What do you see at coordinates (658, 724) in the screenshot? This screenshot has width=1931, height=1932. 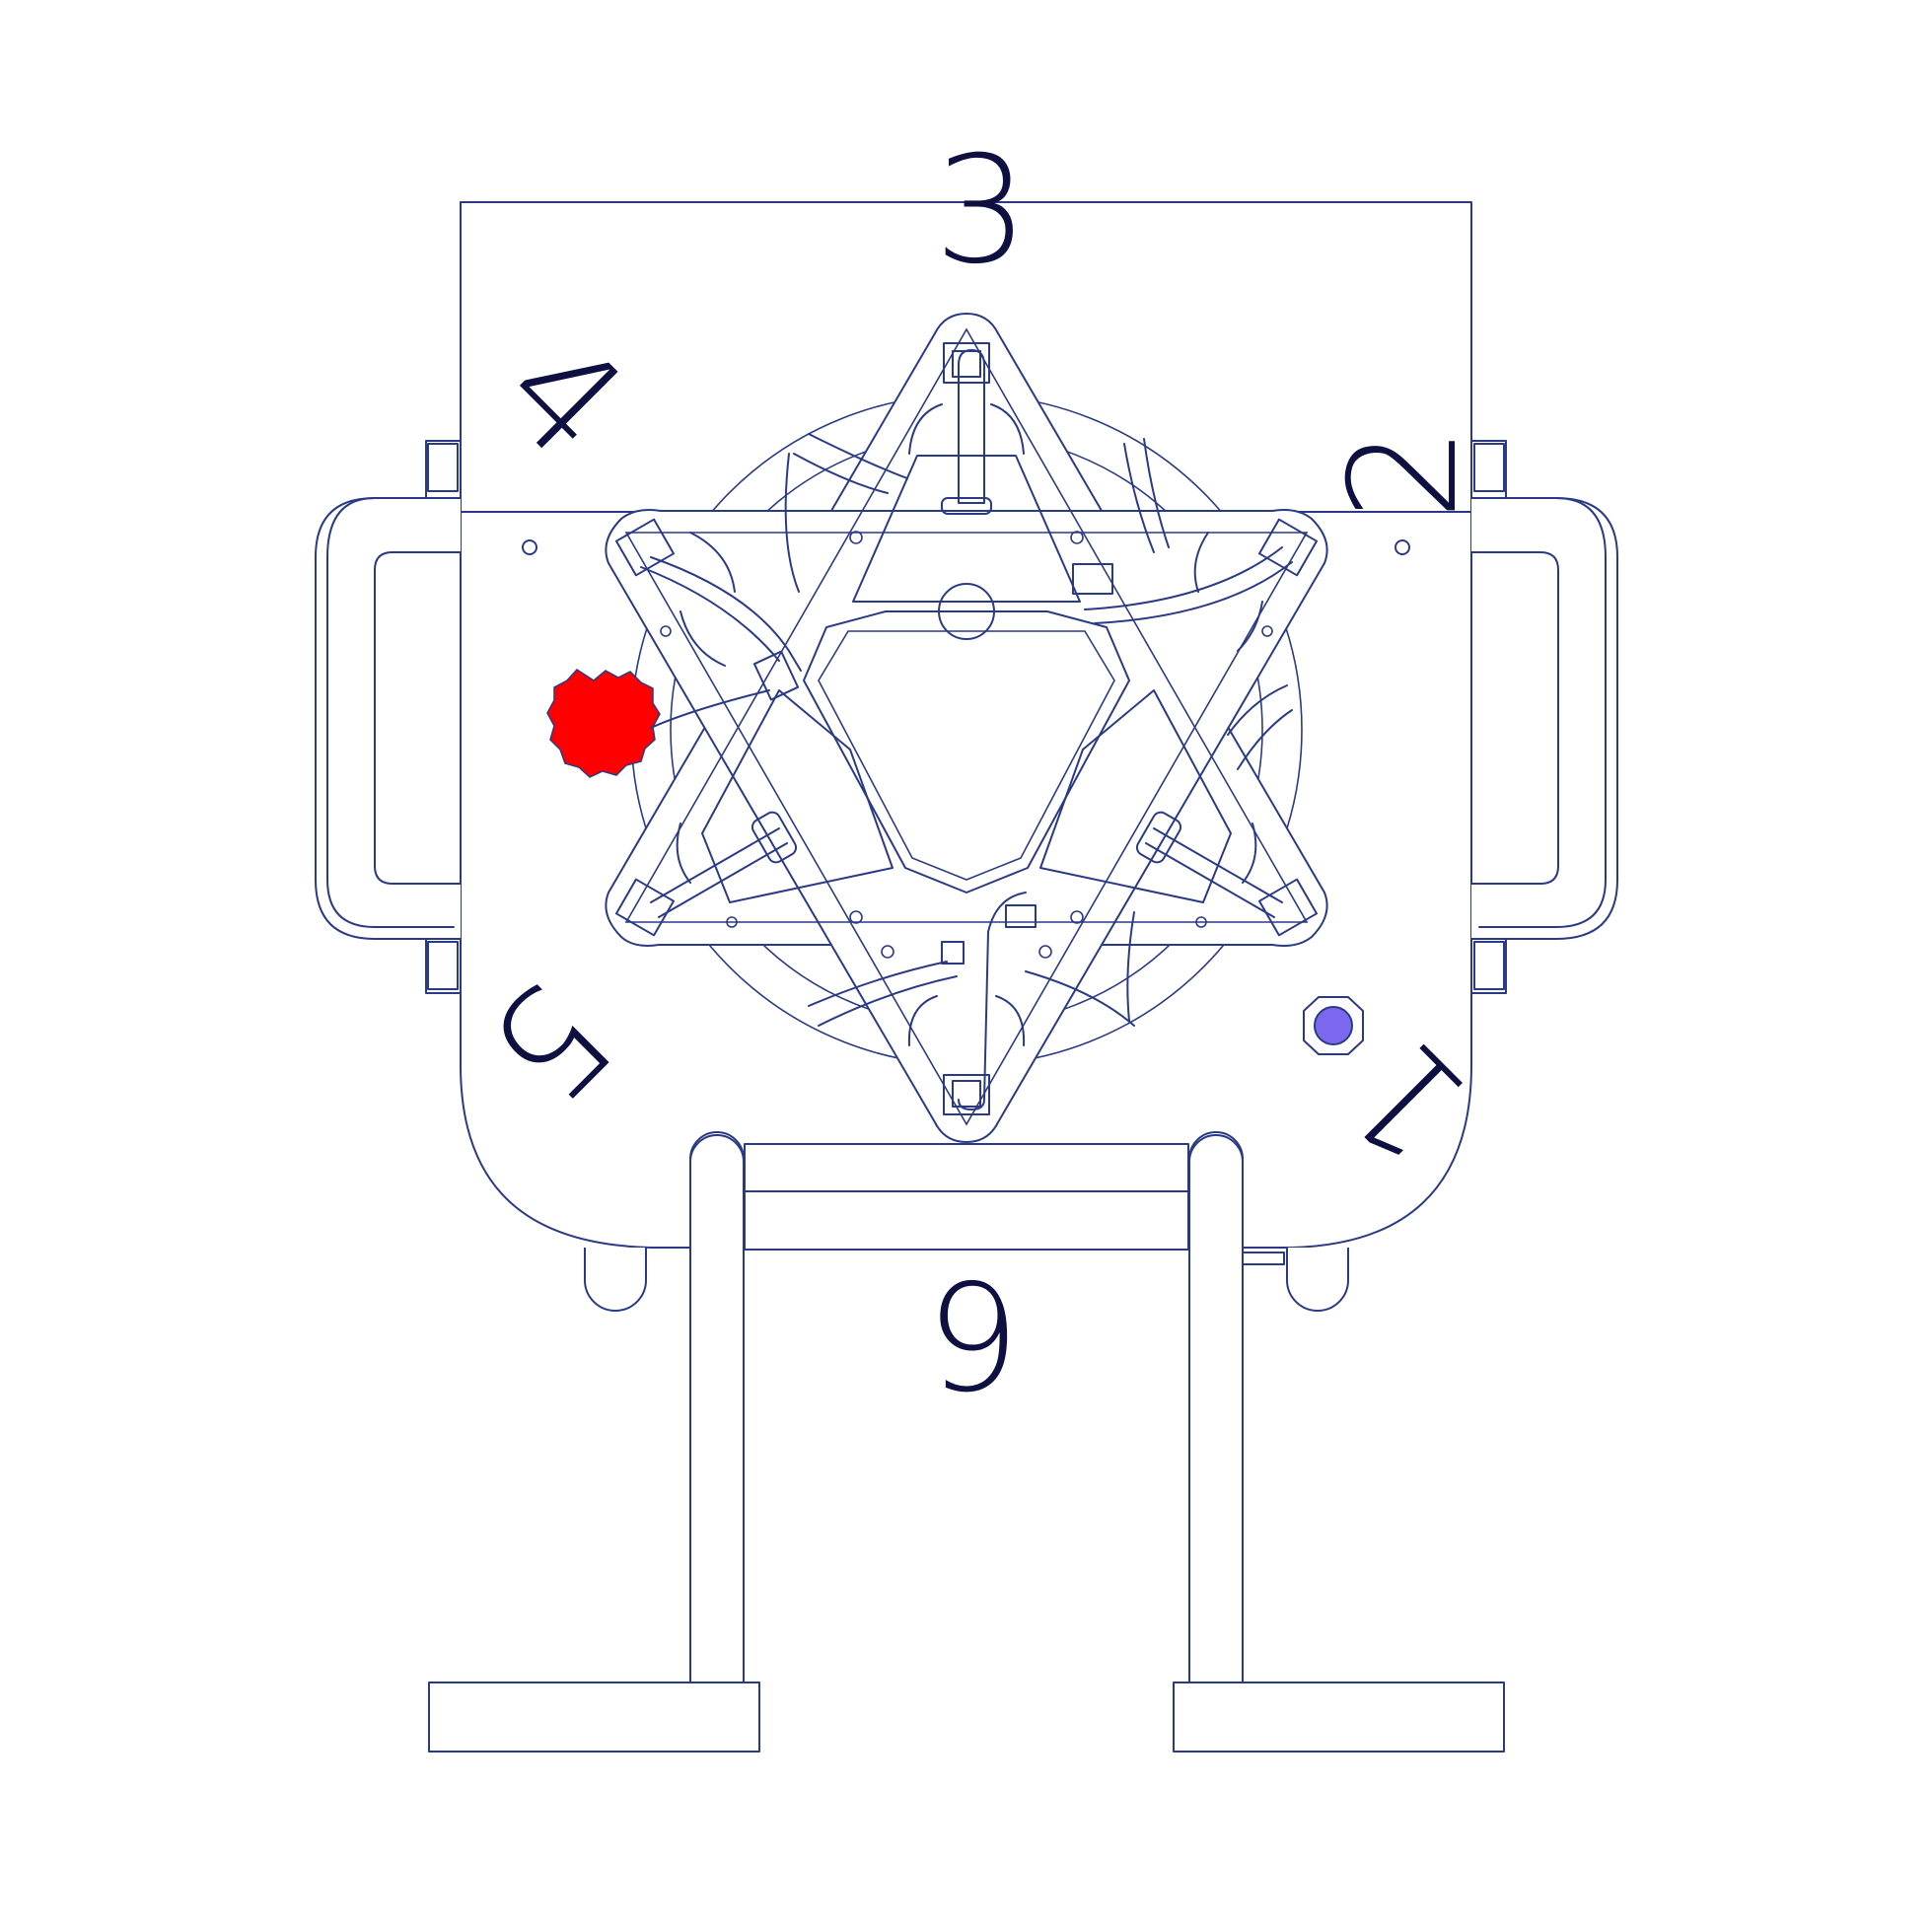 I see `red-knob` at bounding box center [658, 724].